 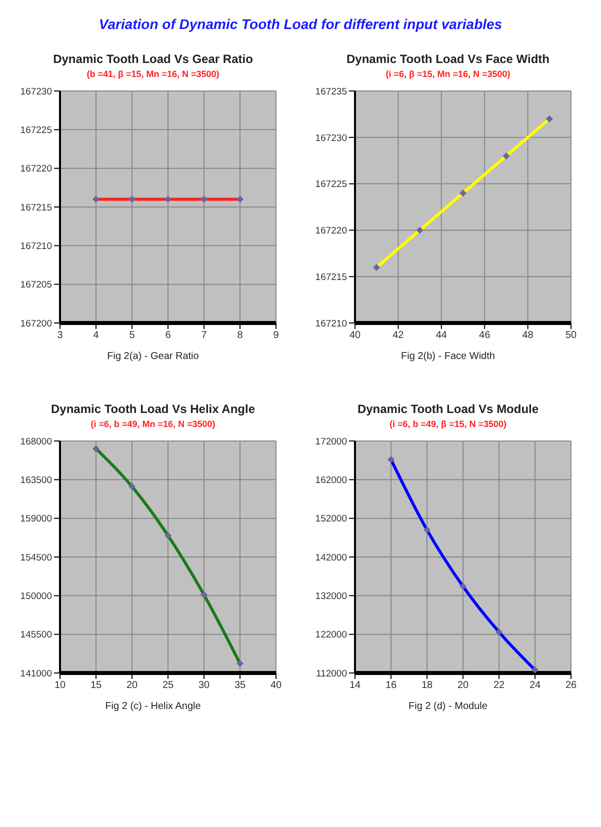 I want to click on y-tick-label: 168000, so click(x=36, y=442).